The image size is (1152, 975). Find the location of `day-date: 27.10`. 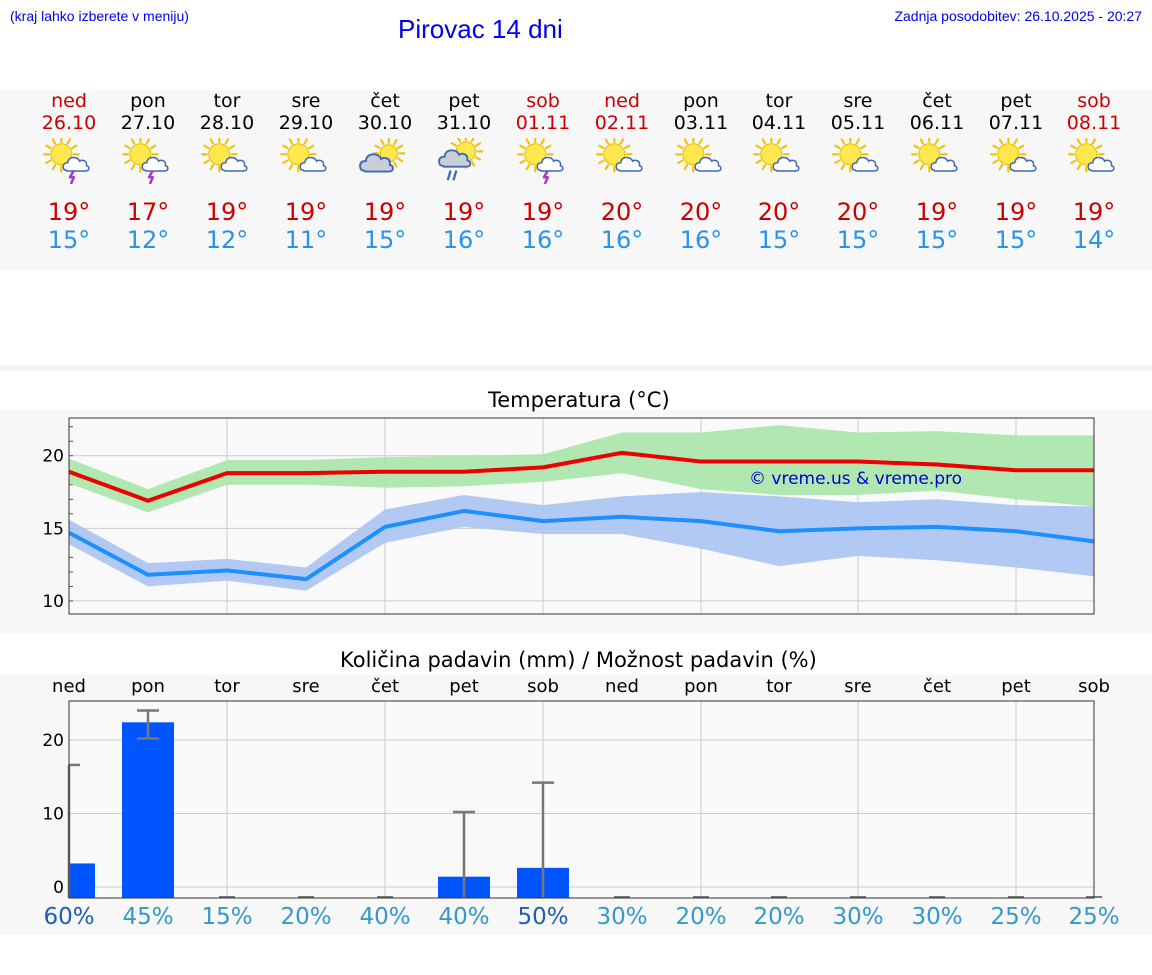

day-date: 27.10 is located at coordinates (148, 123).